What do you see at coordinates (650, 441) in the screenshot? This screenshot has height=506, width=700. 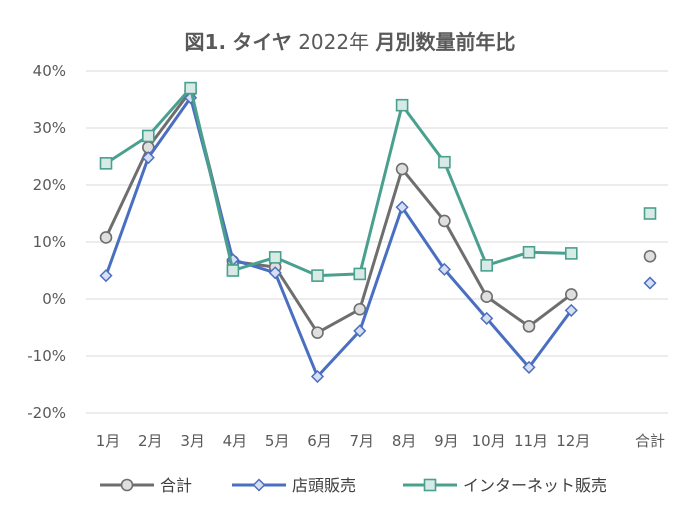 I see `x-tick-label-total: 合計` at bounding box center [650, 441].